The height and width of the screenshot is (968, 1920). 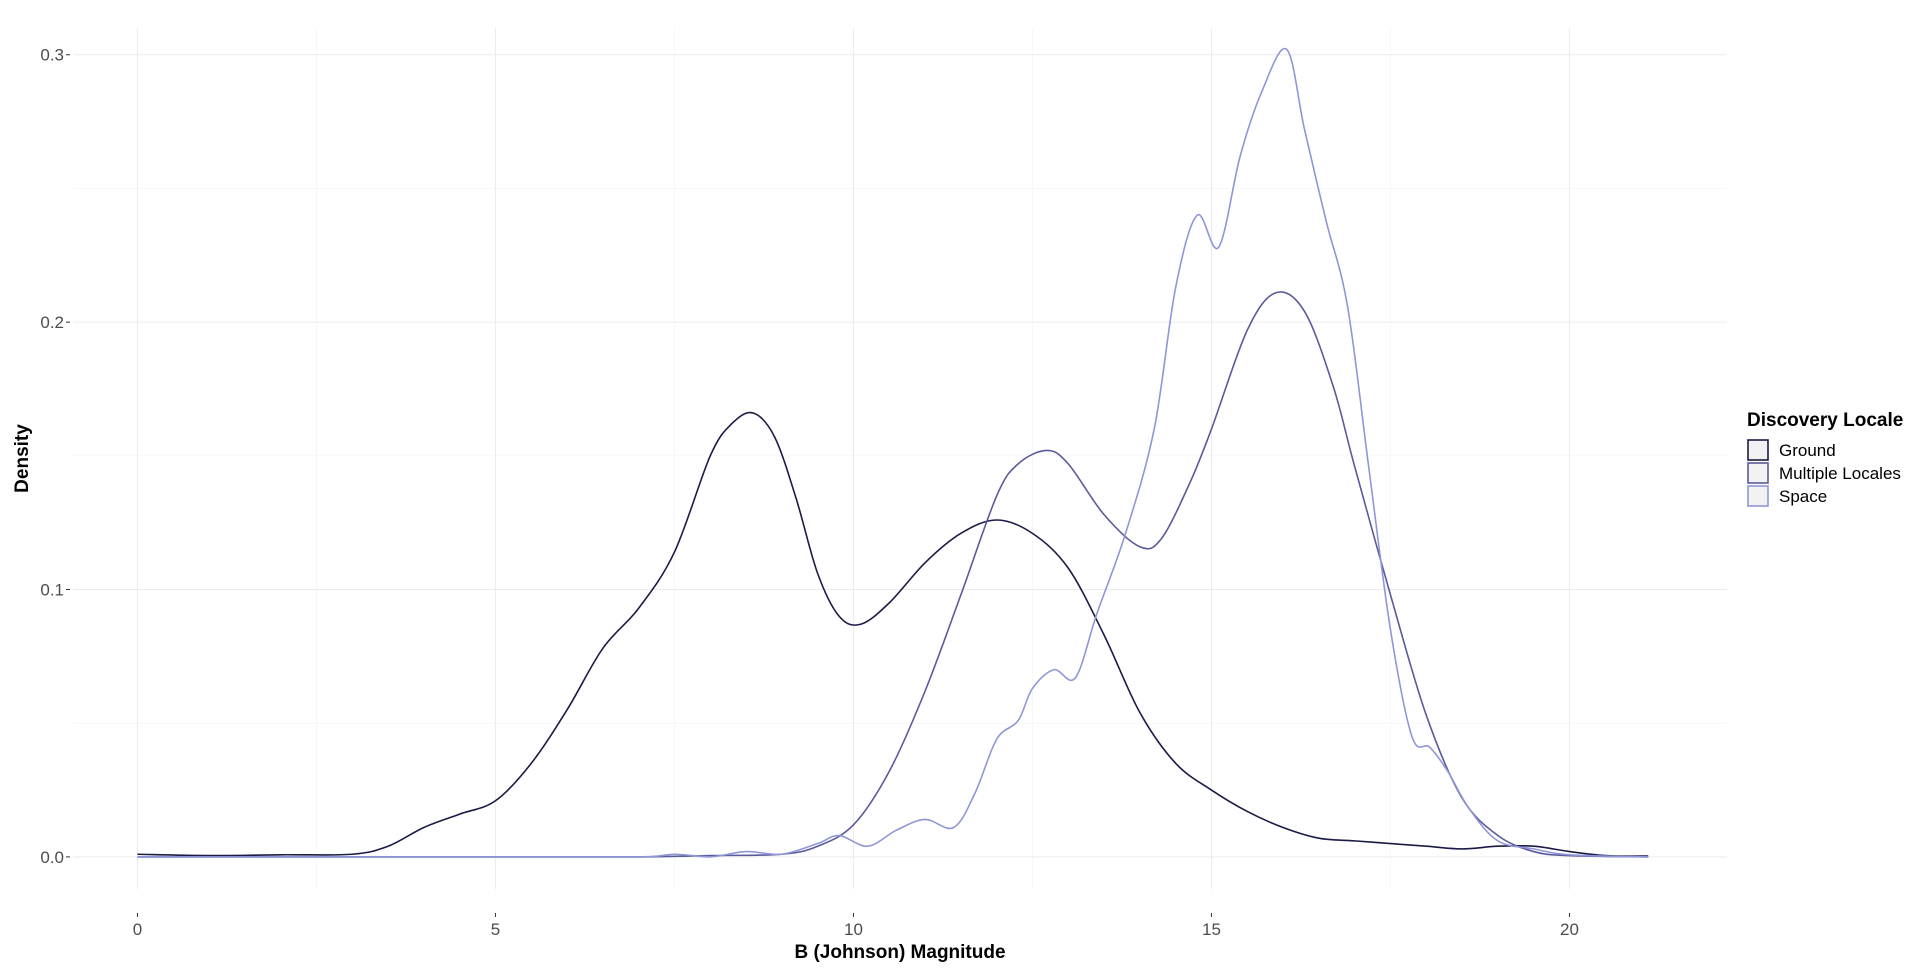 What do you see at coordinates (52, 590) in the screenshot?
I see `y-tick-label: 0.1` at bounding box center [52, 590].